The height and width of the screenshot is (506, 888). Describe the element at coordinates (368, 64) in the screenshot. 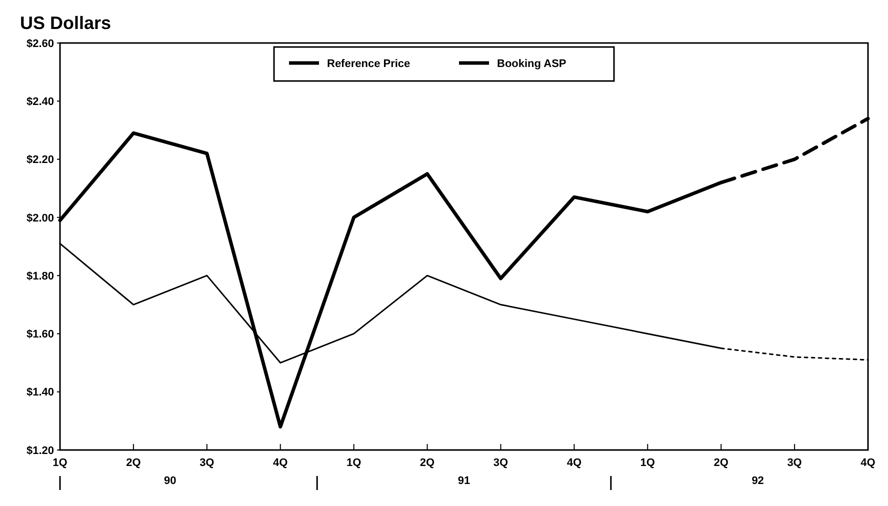

I see `legend-label: Reference Price` at that location.